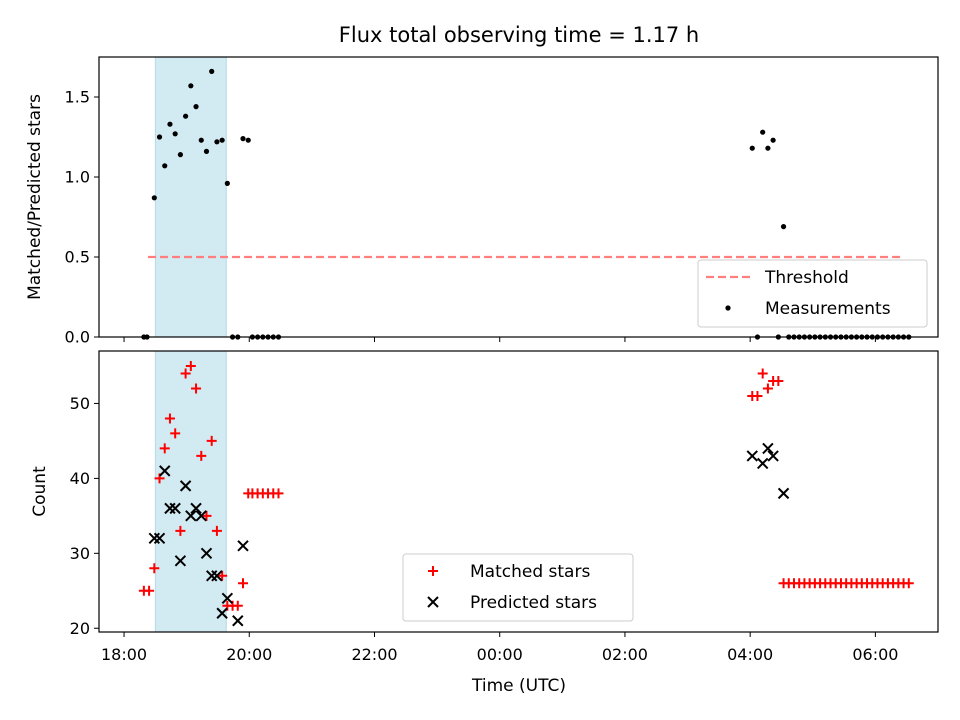  What do you see at coordinates (625, 654) in the screenshot?
I see `x-tick-label: 02:00` at bounding box center [625, 654].